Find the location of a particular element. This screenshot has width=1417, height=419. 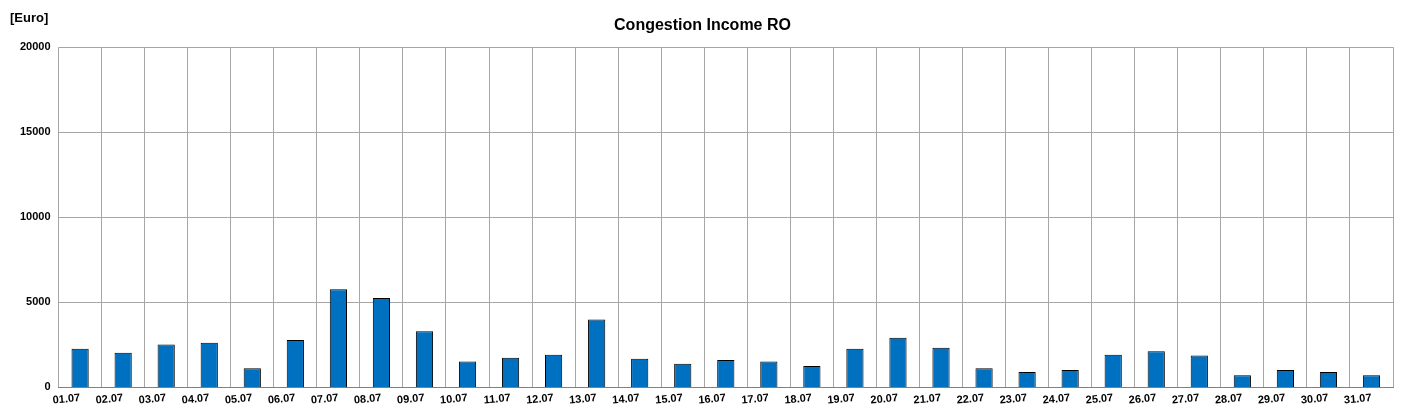

x-tick-label: 14.07 is located at coordinates (626, 398).